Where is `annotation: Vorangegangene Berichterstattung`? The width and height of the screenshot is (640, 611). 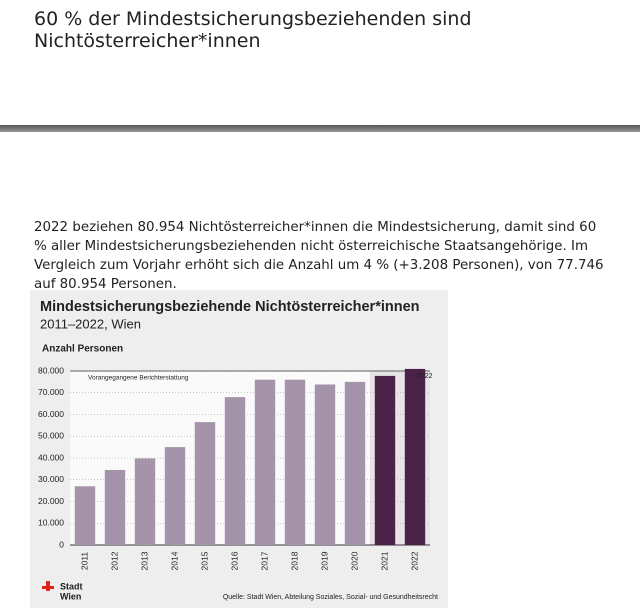 annotation: Vorangegangene Berichterstattung is located at coordinates (138, 378).